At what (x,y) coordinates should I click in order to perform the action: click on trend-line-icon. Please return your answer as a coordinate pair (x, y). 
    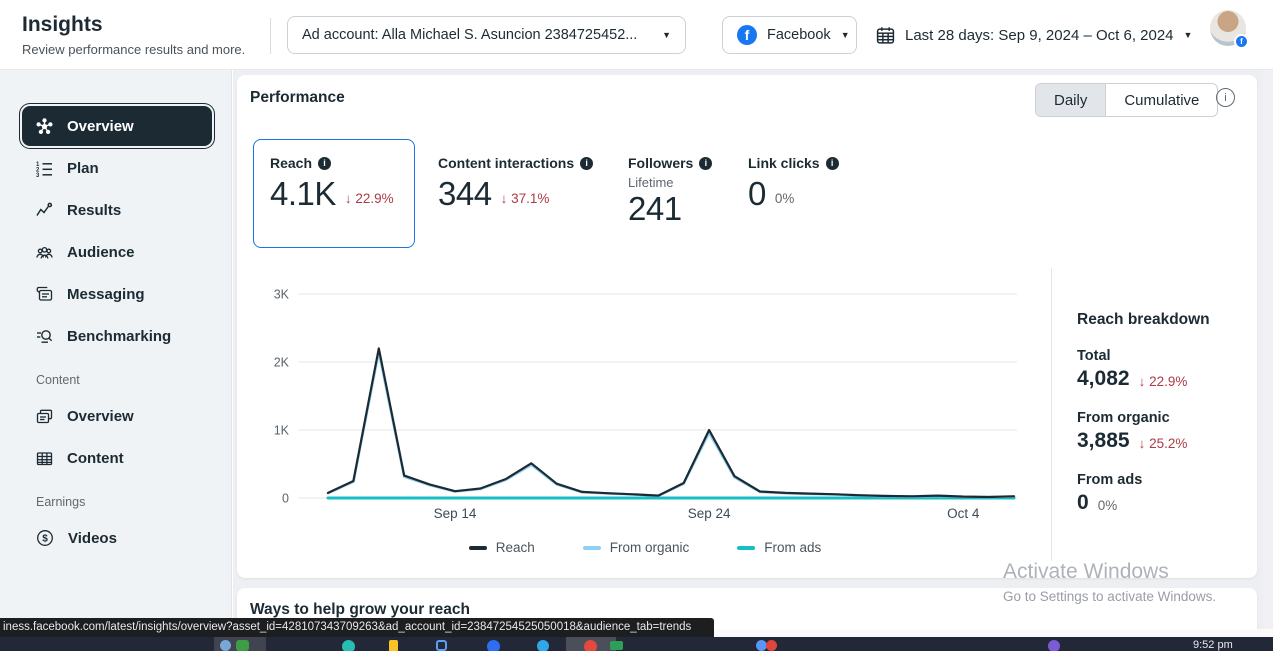
    Looking at the image, I should click on (44, 210).